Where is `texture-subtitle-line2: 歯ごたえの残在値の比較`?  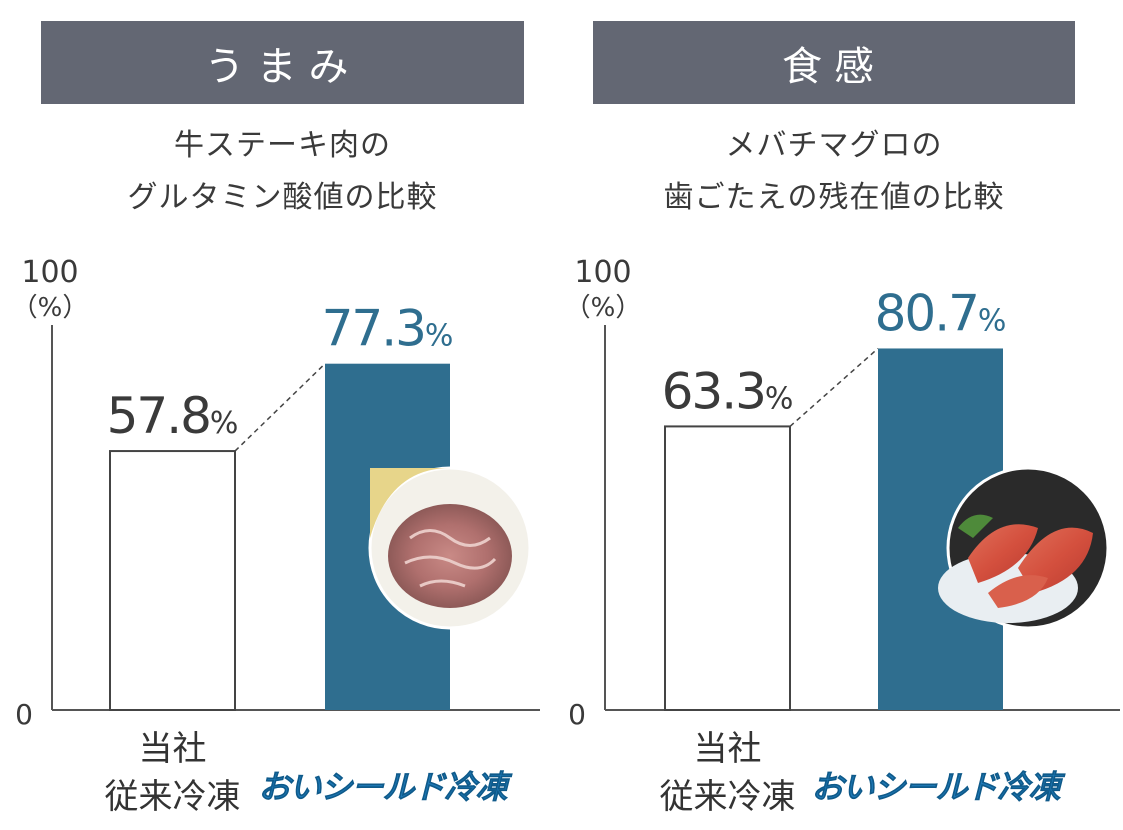
texture-subtitle-line2: 歯ごたえの残在値の比較 is located at coordinates (834, 197).